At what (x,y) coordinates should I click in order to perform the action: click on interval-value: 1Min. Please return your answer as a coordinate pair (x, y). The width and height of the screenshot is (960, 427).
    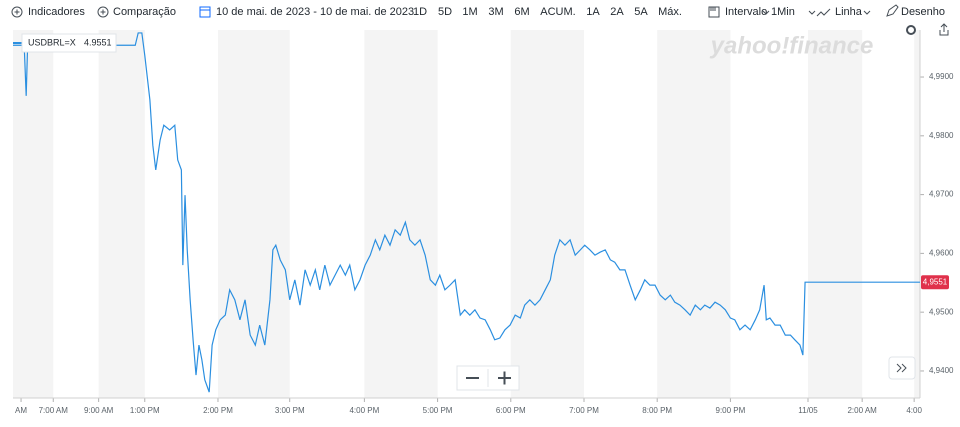
    Looking at the image, I should click on (783, 12).